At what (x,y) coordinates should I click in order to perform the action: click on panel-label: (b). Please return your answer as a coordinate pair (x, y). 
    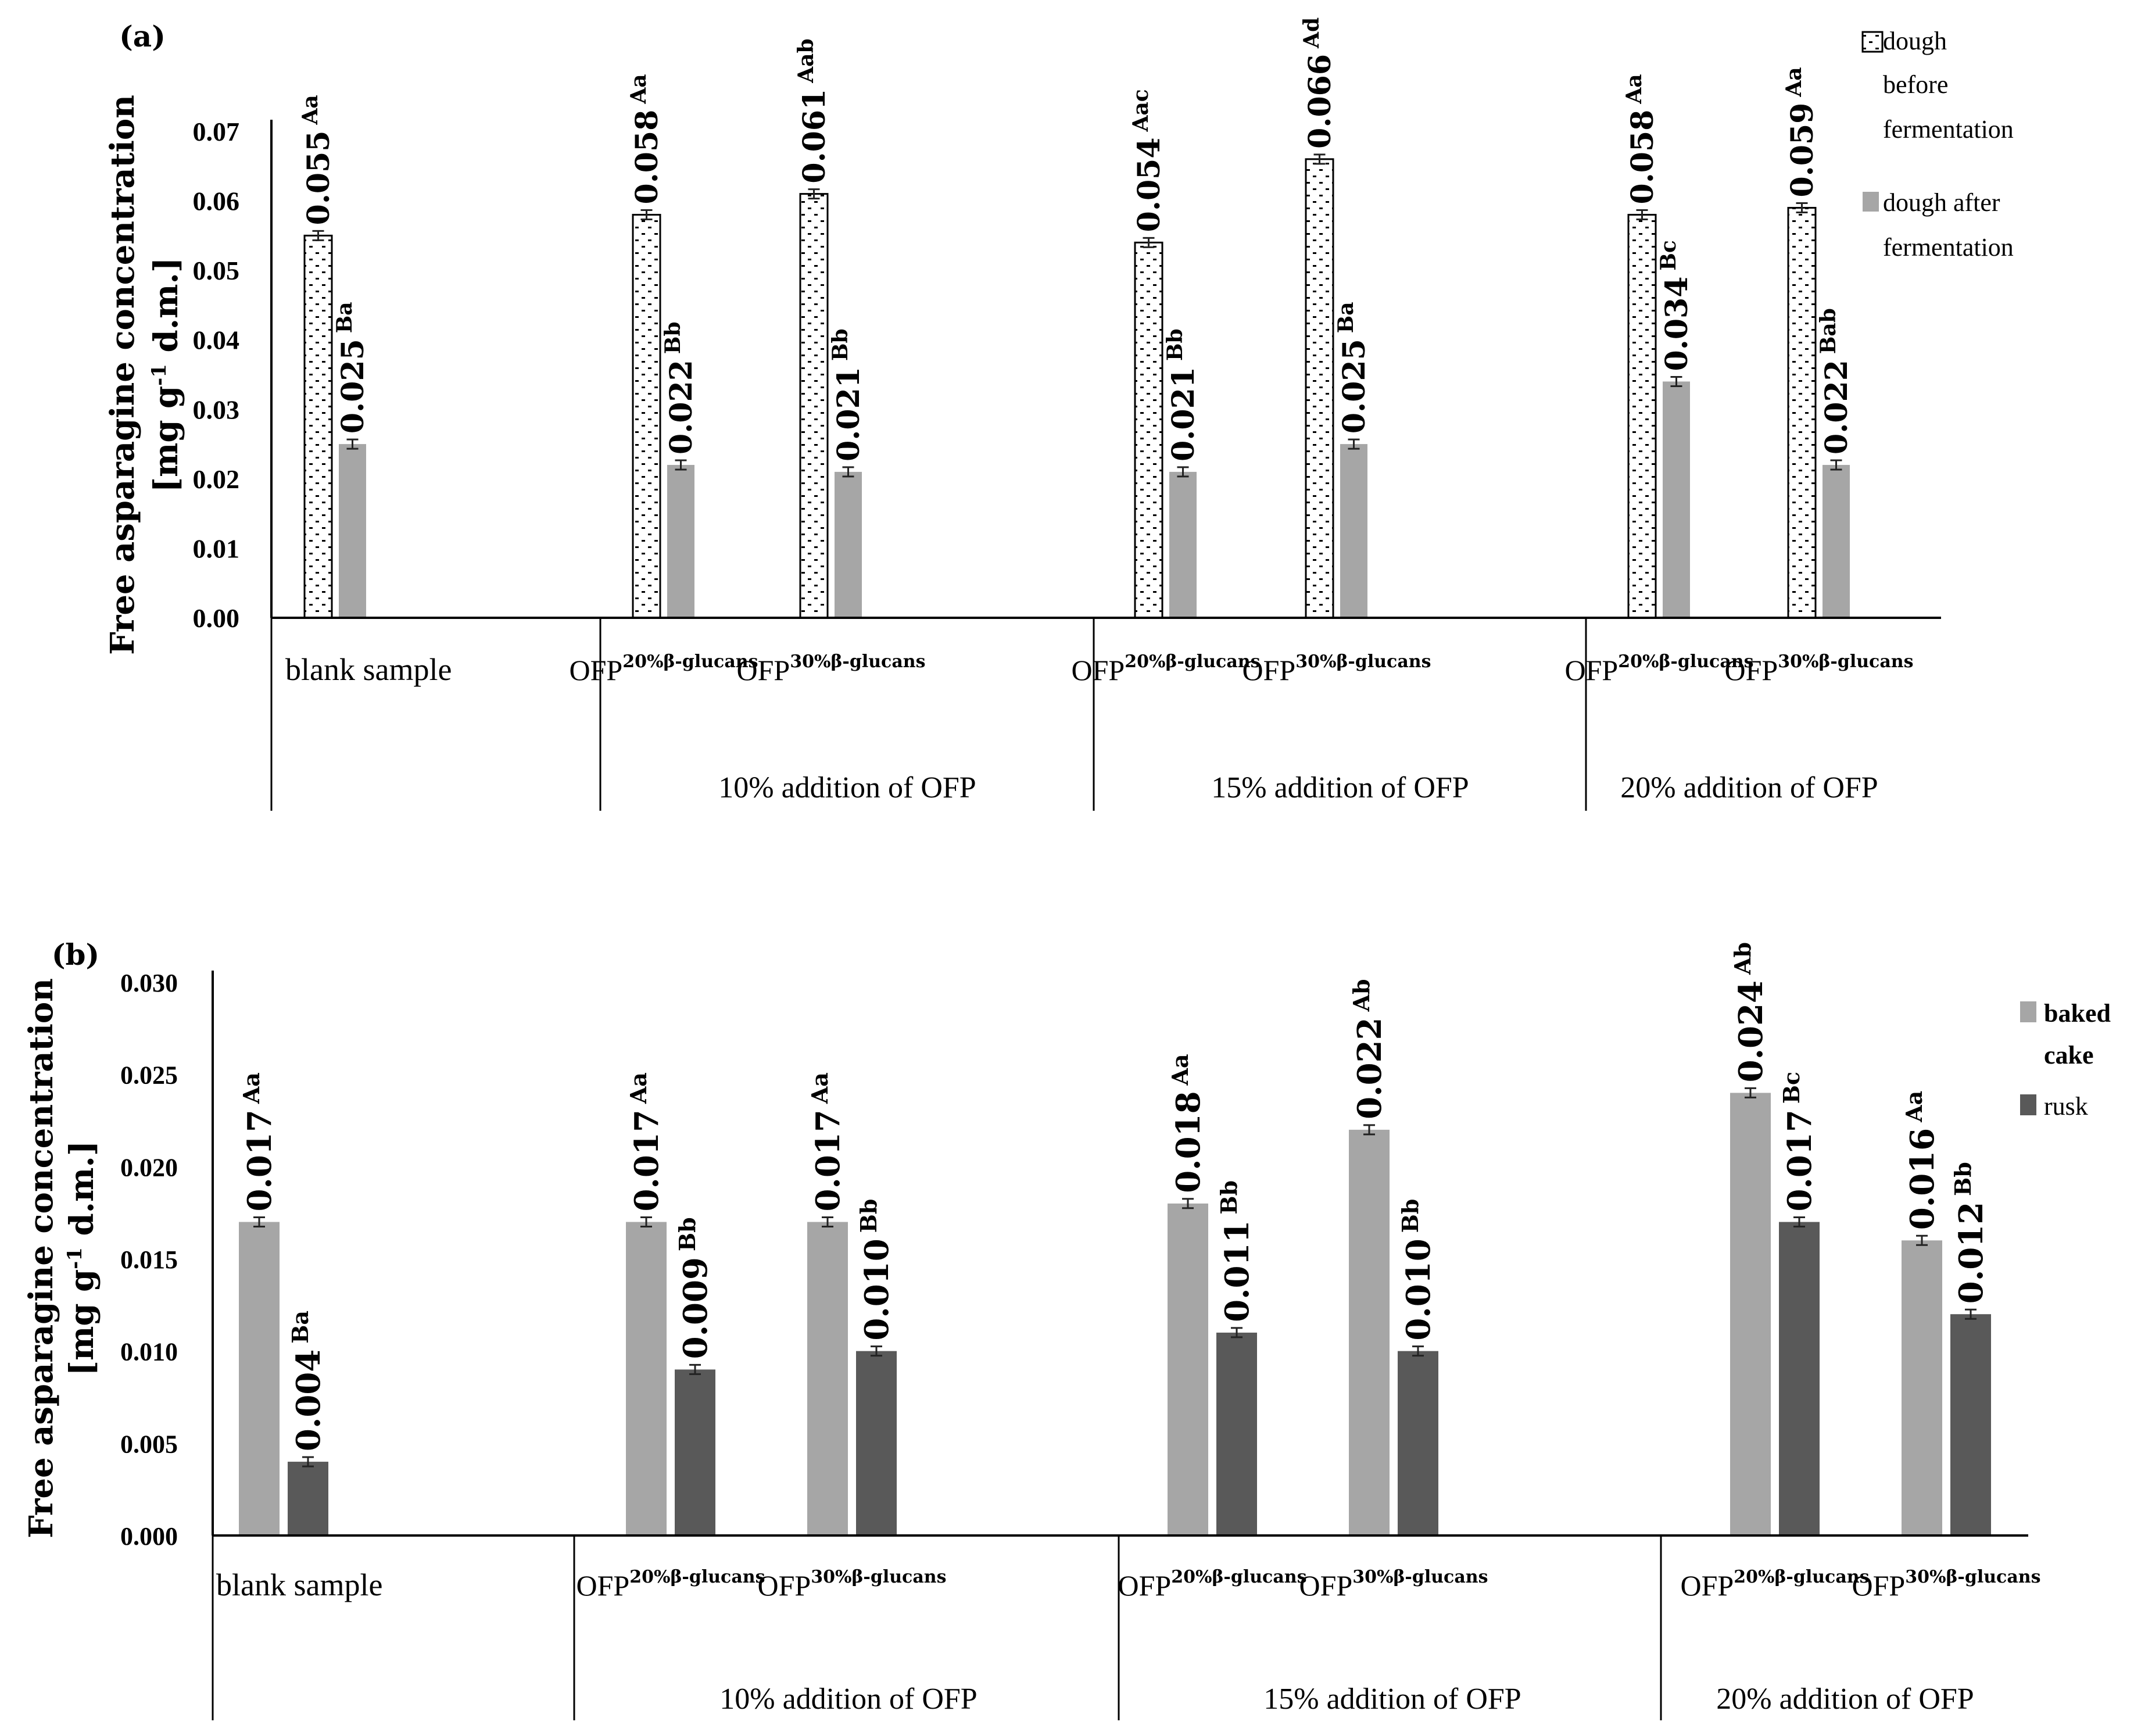
    Looking at the image, I should click on (75, 954).